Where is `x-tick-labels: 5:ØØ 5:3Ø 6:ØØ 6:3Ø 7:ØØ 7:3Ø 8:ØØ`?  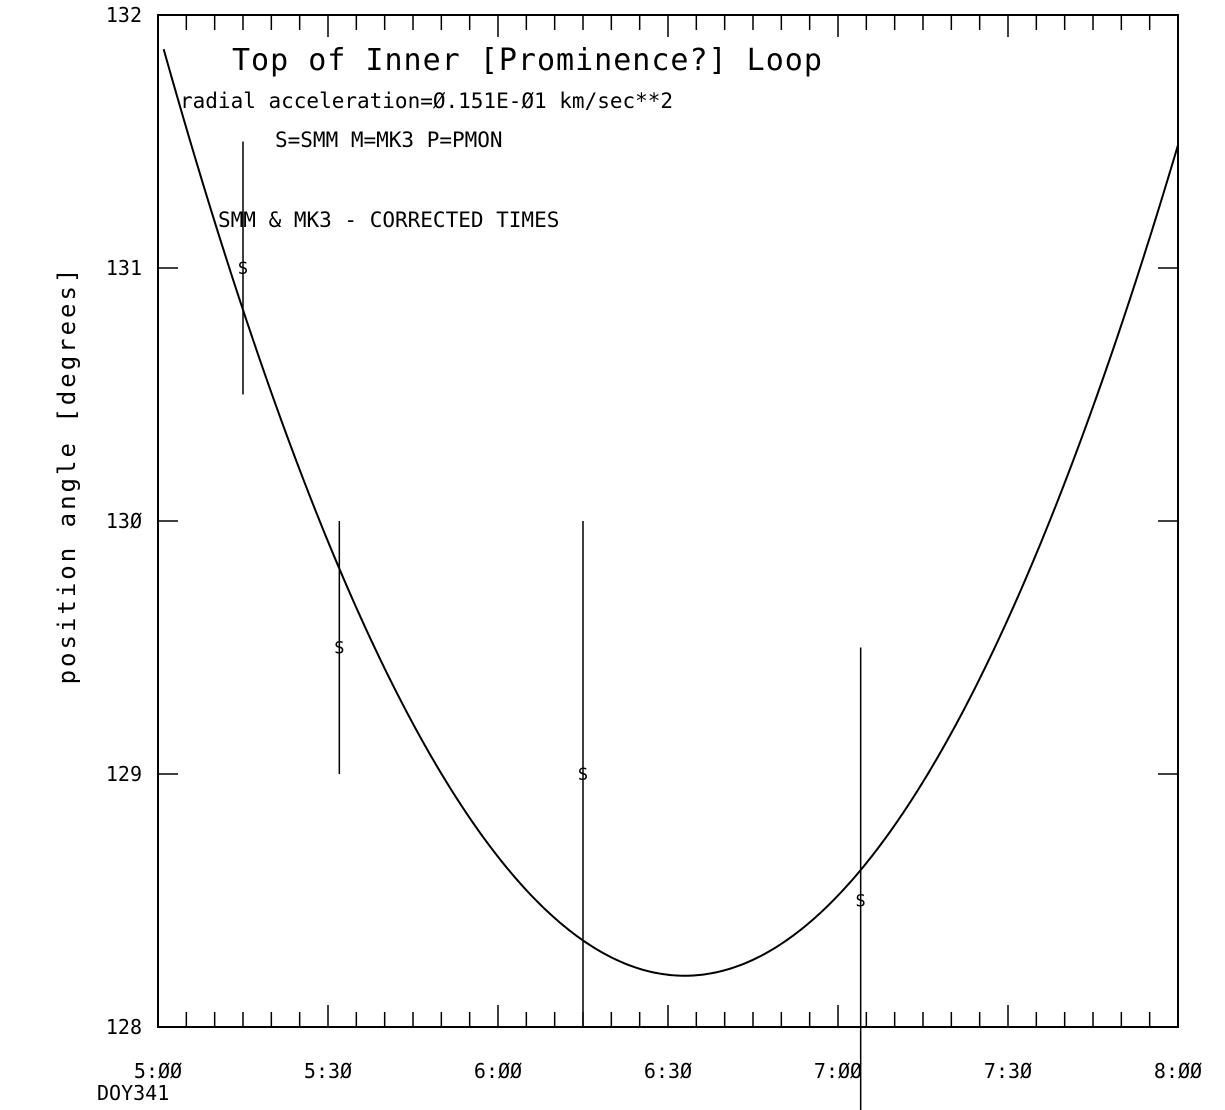 x-tick-labels: 5:ØØ 5:3Ø 6:ØØ 6:3Ø 7:ØØ 7:3Ø 8:ØØ is located at coordinates (668, 1071).